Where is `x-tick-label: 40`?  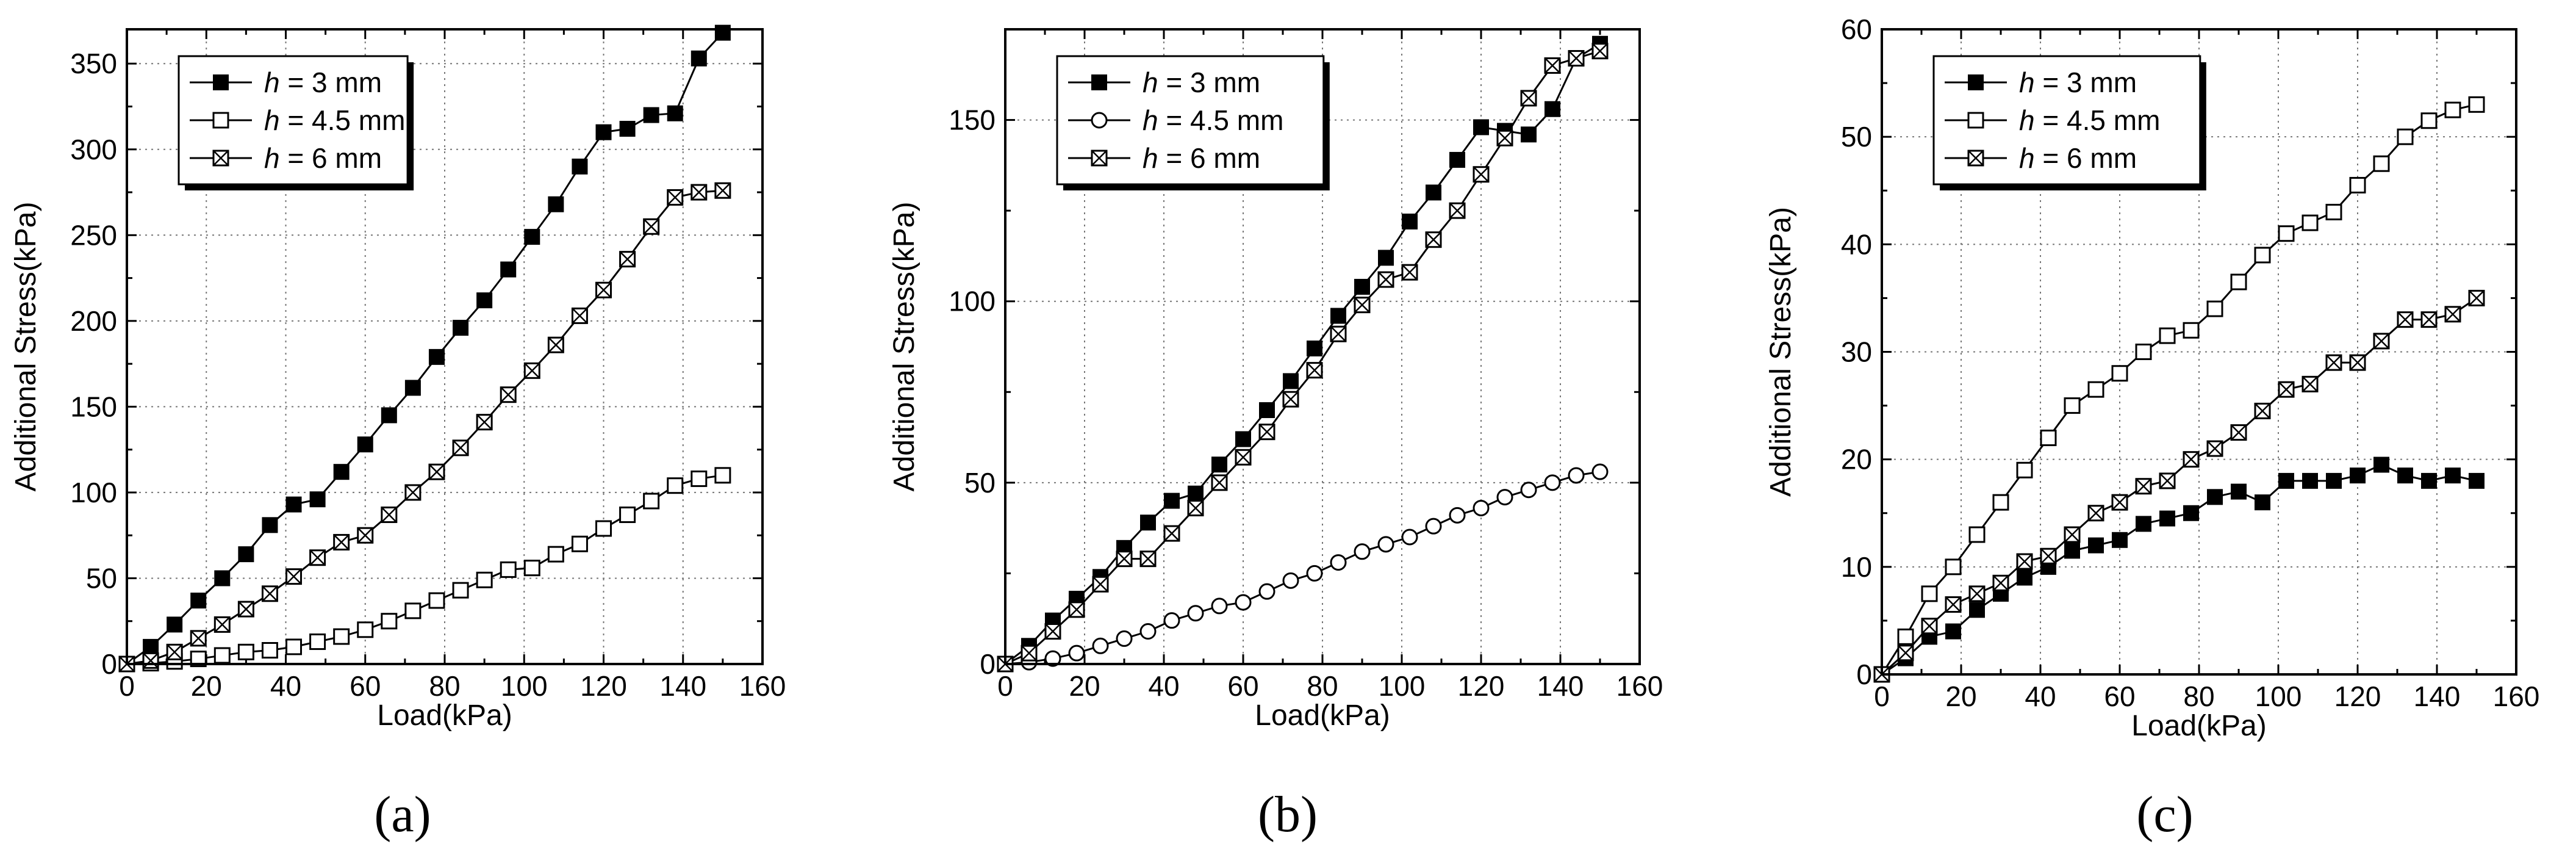 x-tick-label: 40 is located at coordinates (2041, 696).